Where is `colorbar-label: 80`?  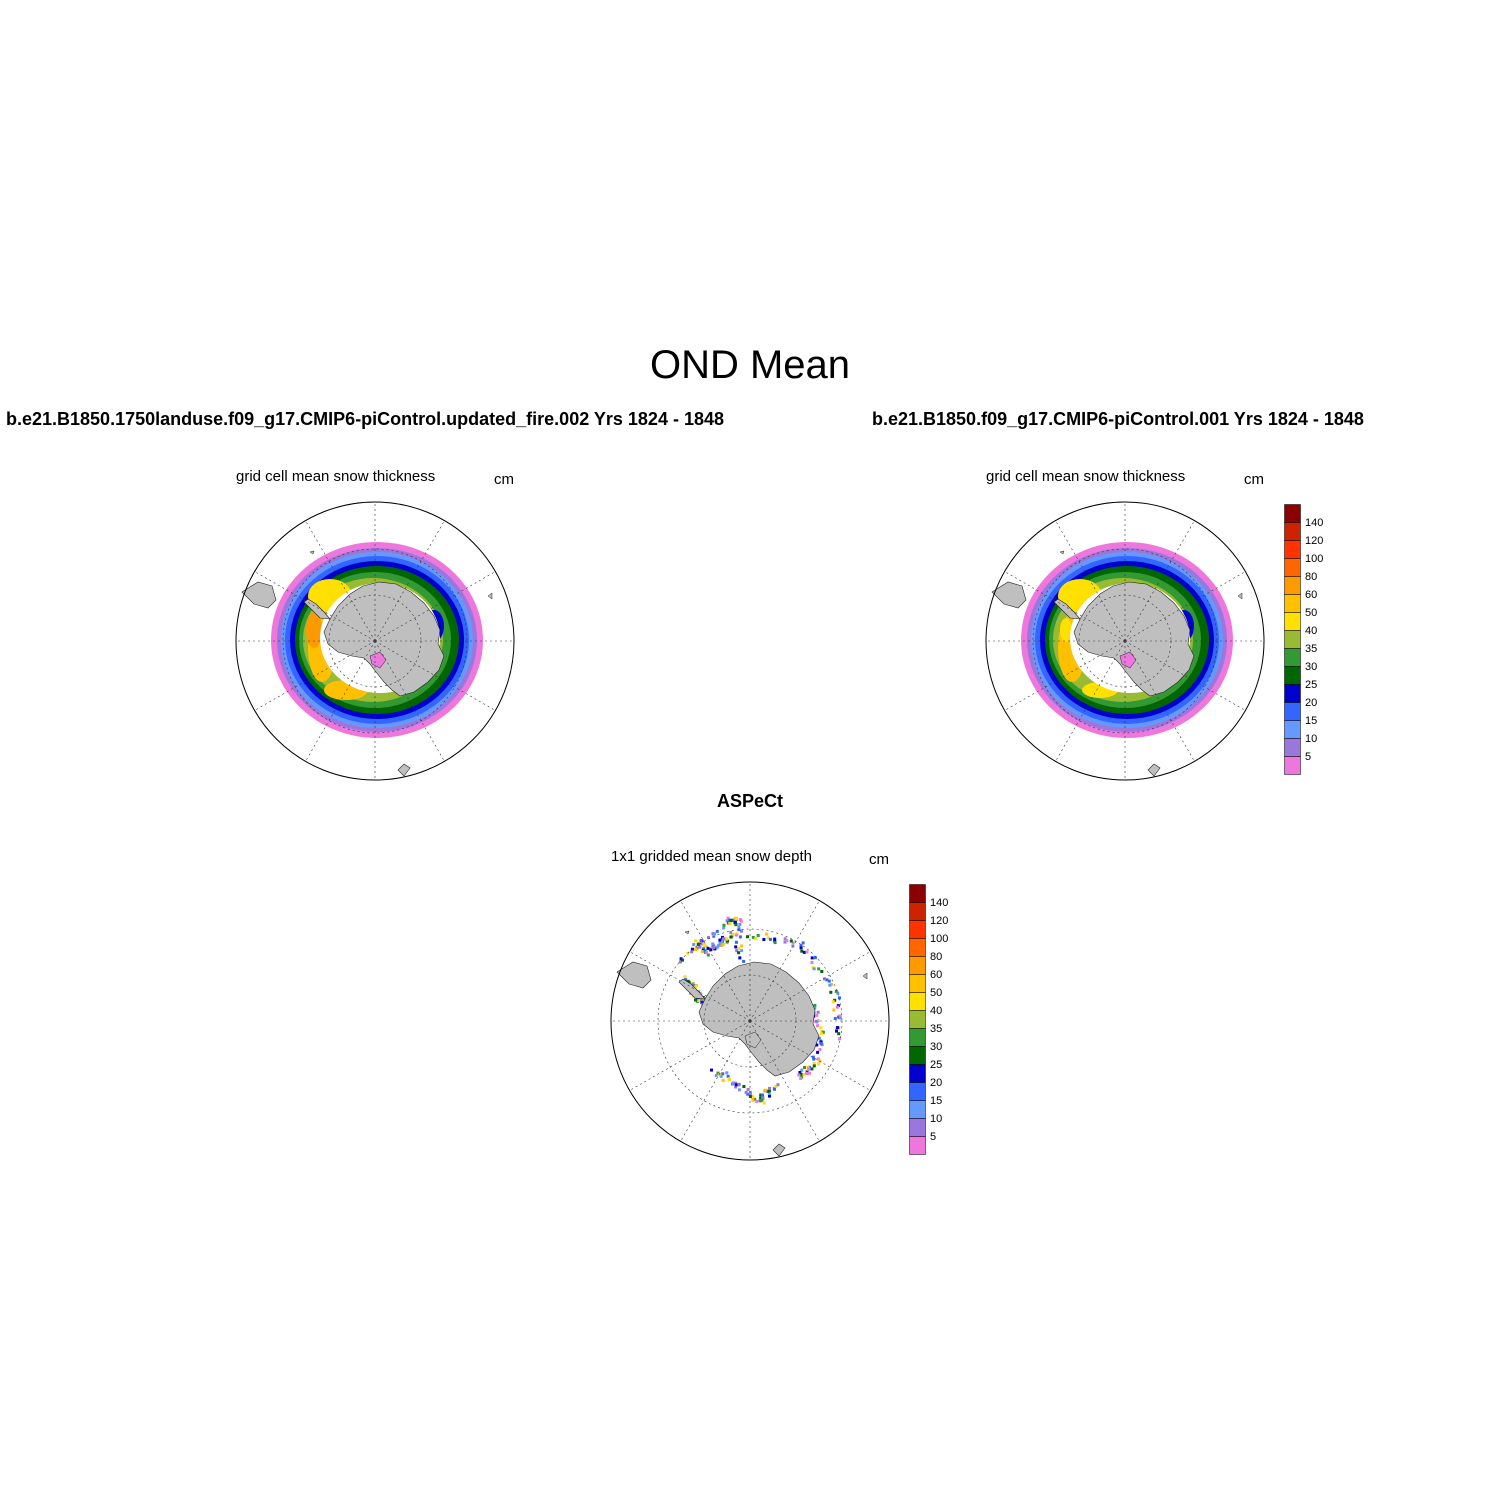 colorbar-label: 80 is located at coordinates (1311, 577).